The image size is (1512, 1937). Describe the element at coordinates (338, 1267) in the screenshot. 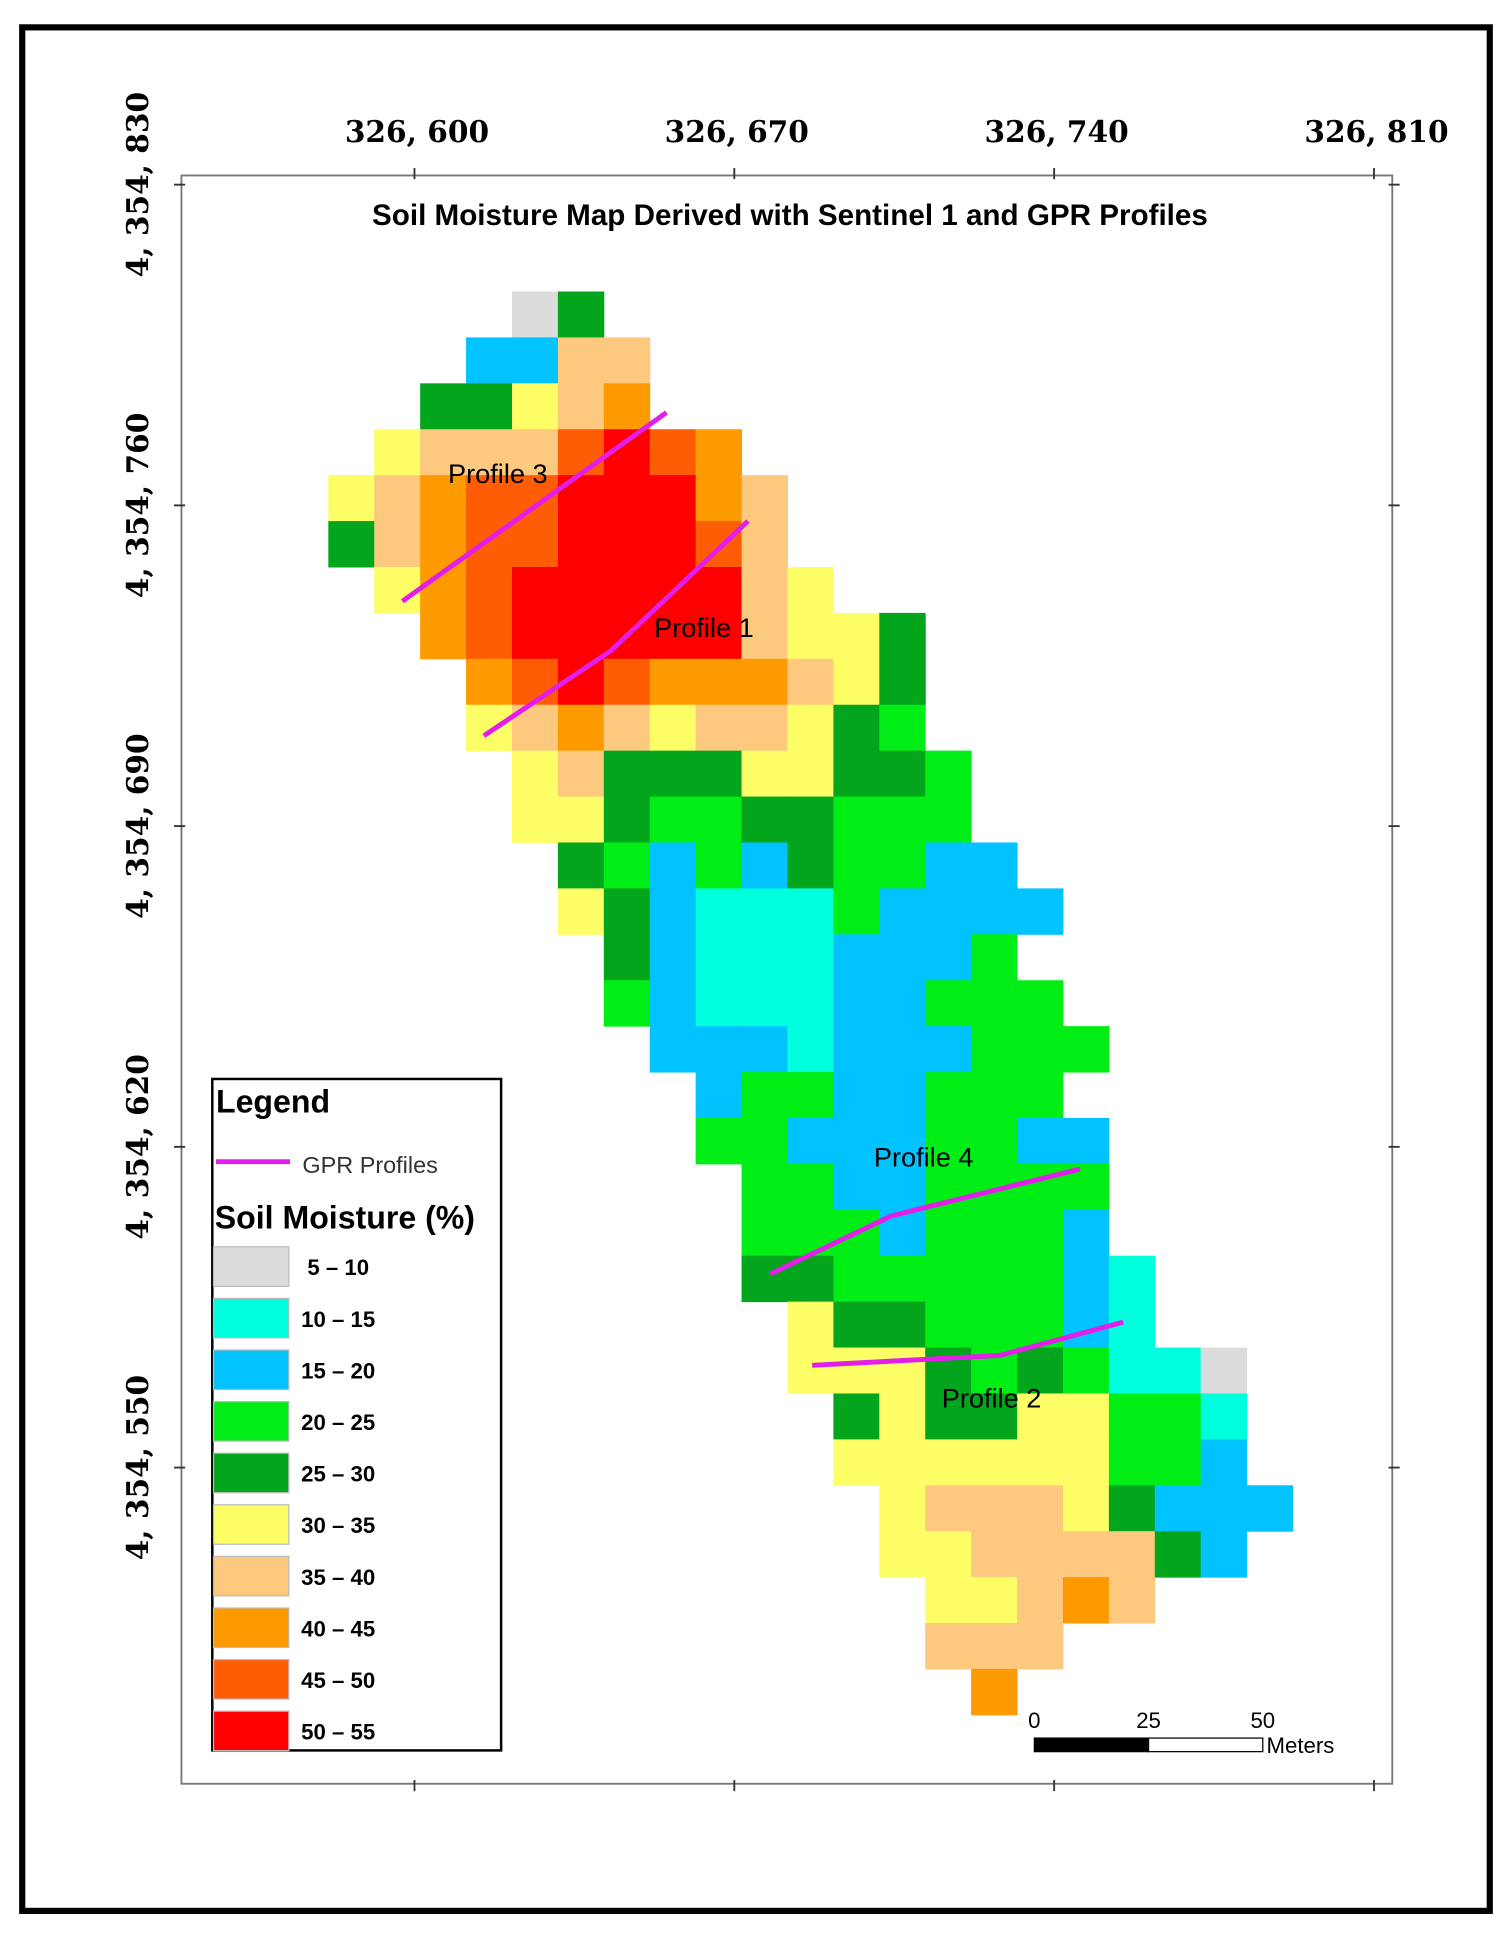

I see `legend-class-label: 5 – 10` at that location.